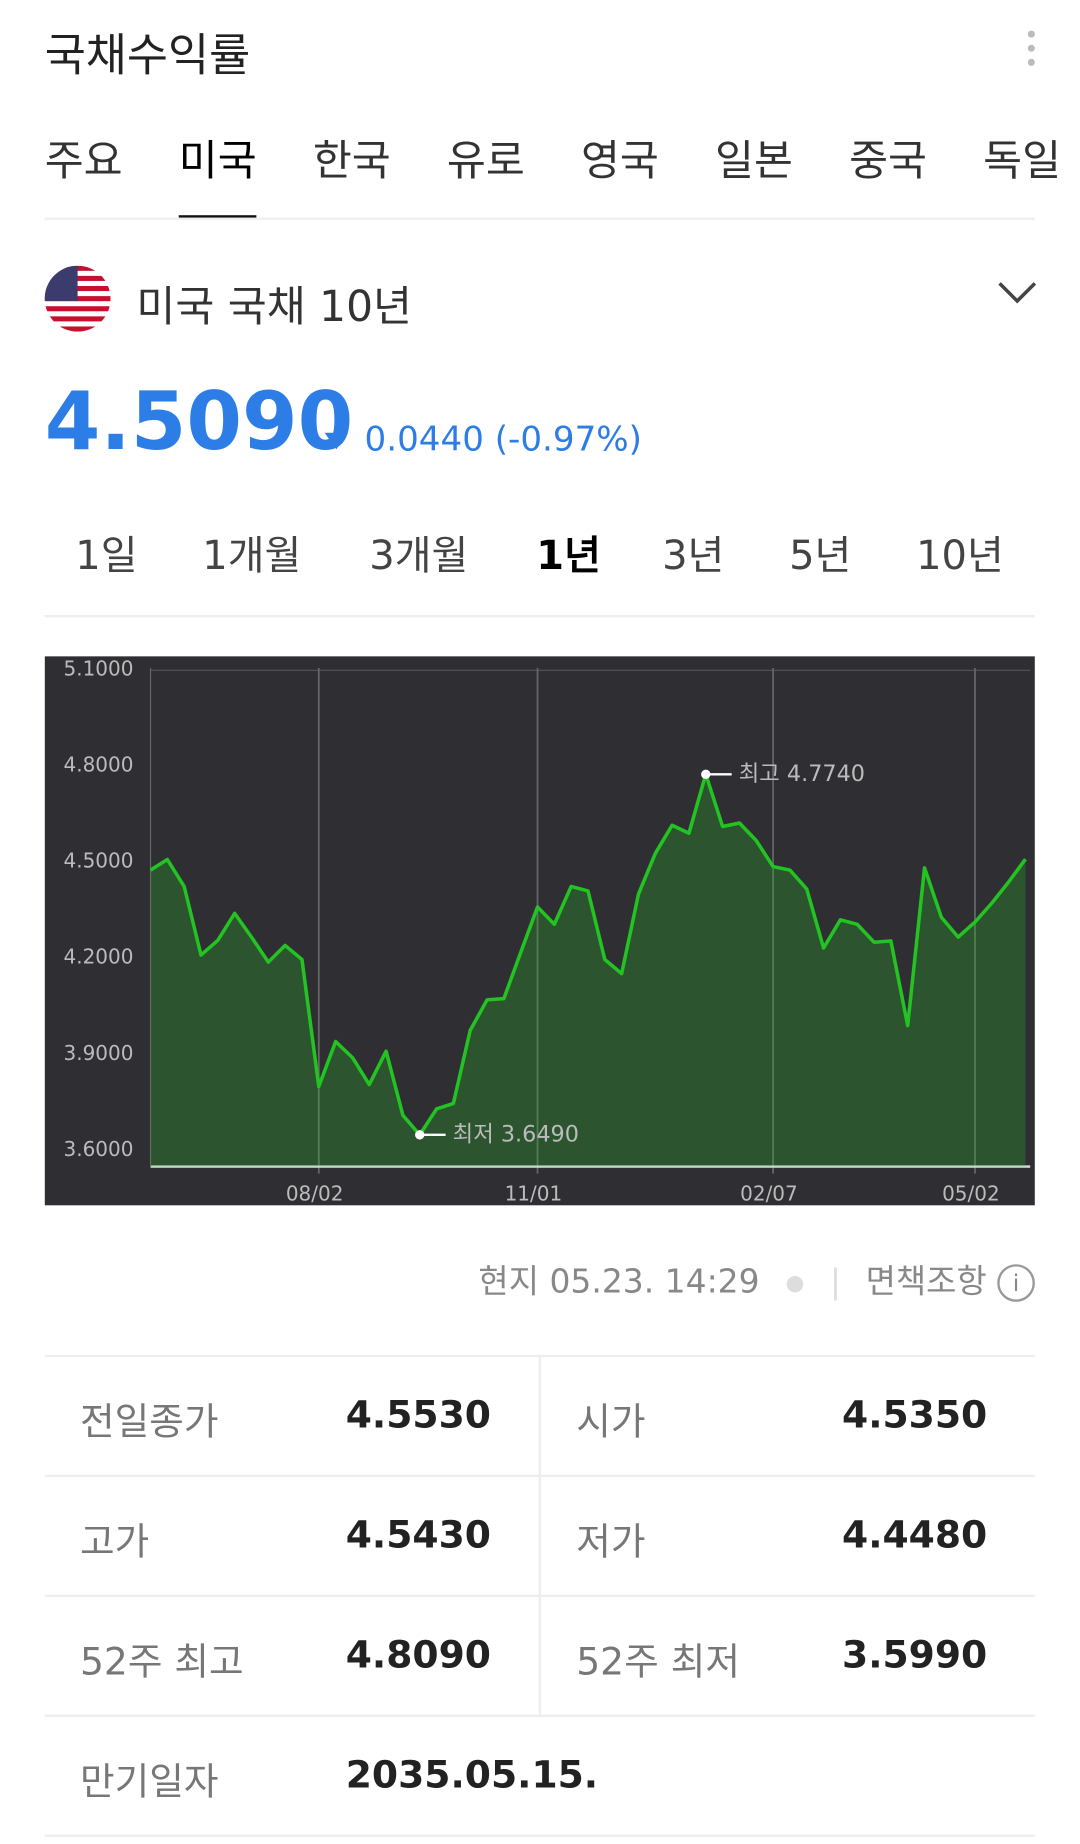 The width and height of the screenshot is (1080, 1844). I want to click on table-row: 52주 최고 4.8090 52주 최저 3.5990, so click(539, 1654).